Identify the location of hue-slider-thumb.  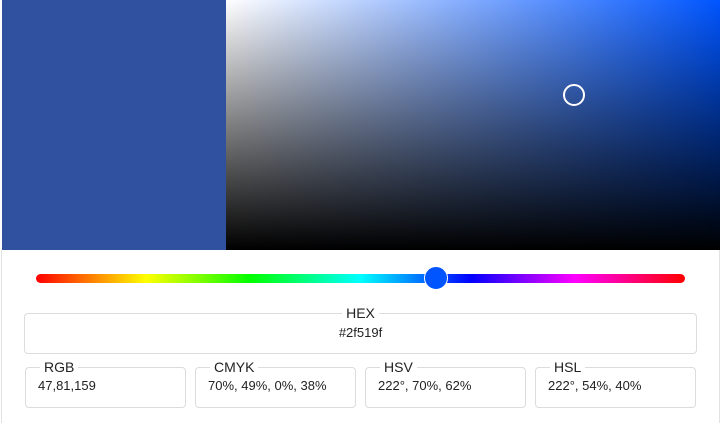
(436, 278).